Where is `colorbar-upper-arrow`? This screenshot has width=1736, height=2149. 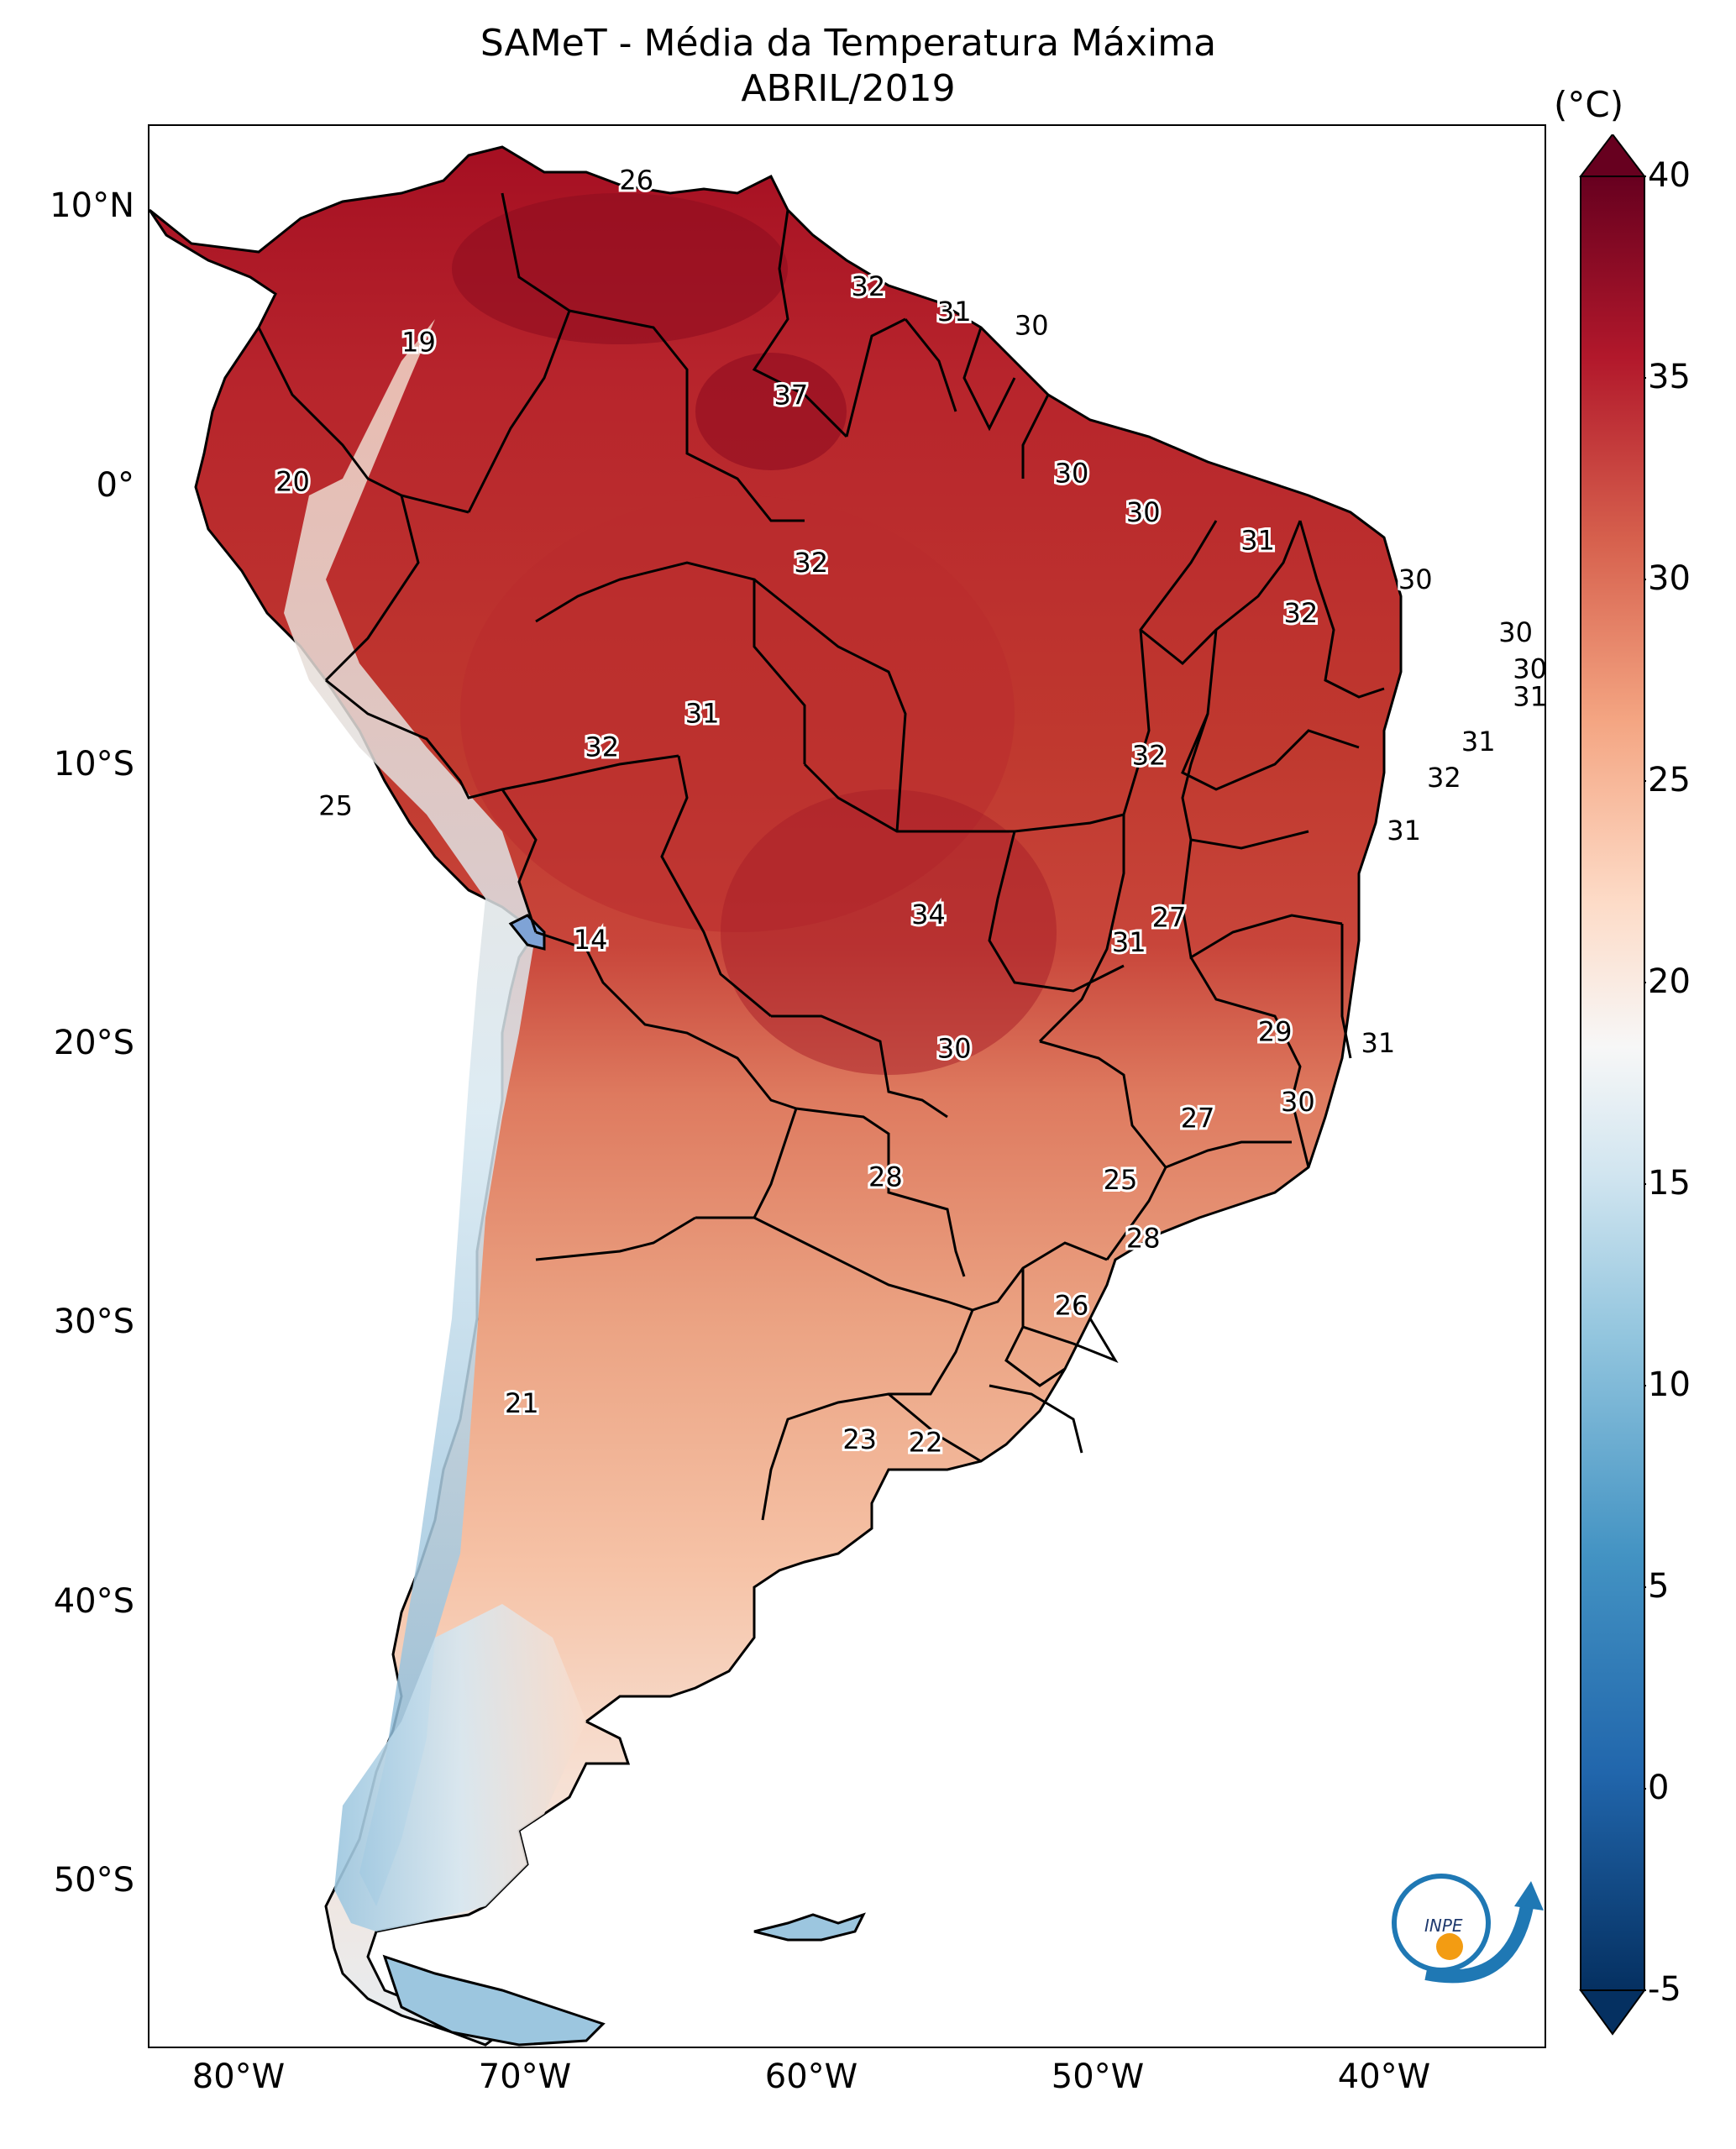
colorbar-upper-arrow is located at coordinates (1612, 155).